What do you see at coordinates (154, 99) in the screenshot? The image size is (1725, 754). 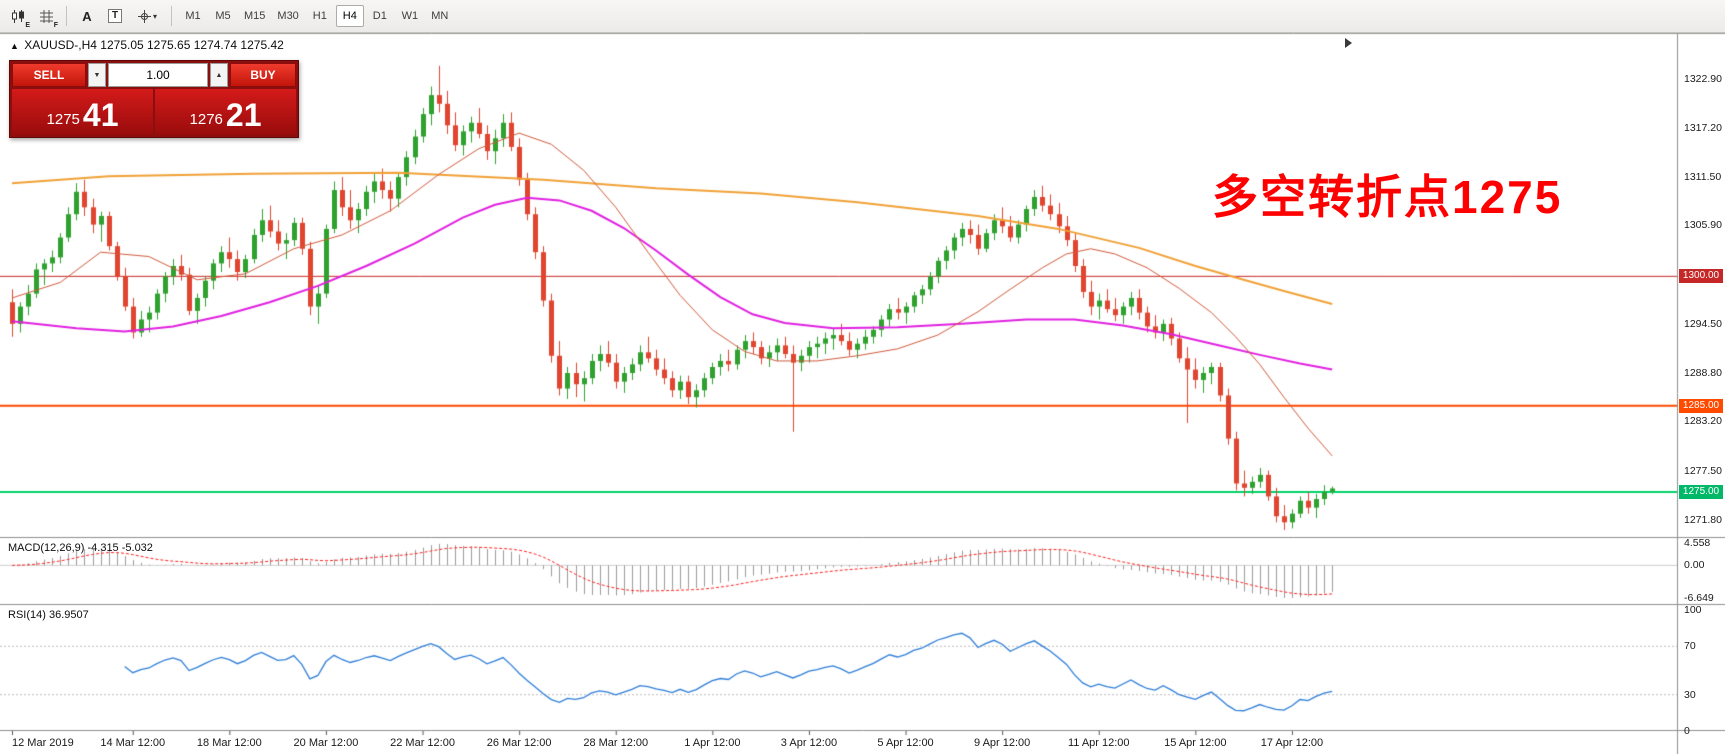 I see `one-click-trading-panel: SELL ▼ ▲ BUY 1275 41 1276 21` at bounding box center [154, 99].